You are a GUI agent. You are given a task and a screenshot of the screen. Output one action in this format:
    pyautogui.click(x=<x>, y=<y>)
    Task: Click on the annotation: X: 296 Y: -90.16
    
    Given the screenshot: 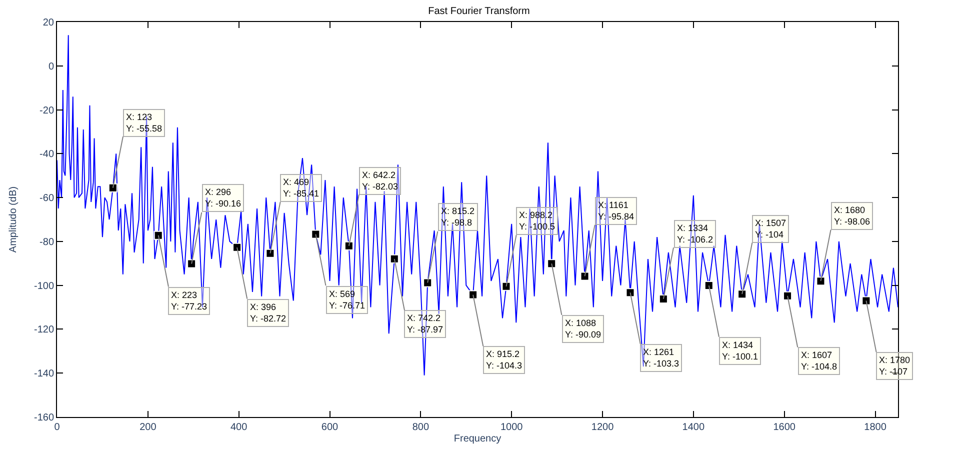 What is the action you would take?
    pyautogui.click(x=223, y=198)
    